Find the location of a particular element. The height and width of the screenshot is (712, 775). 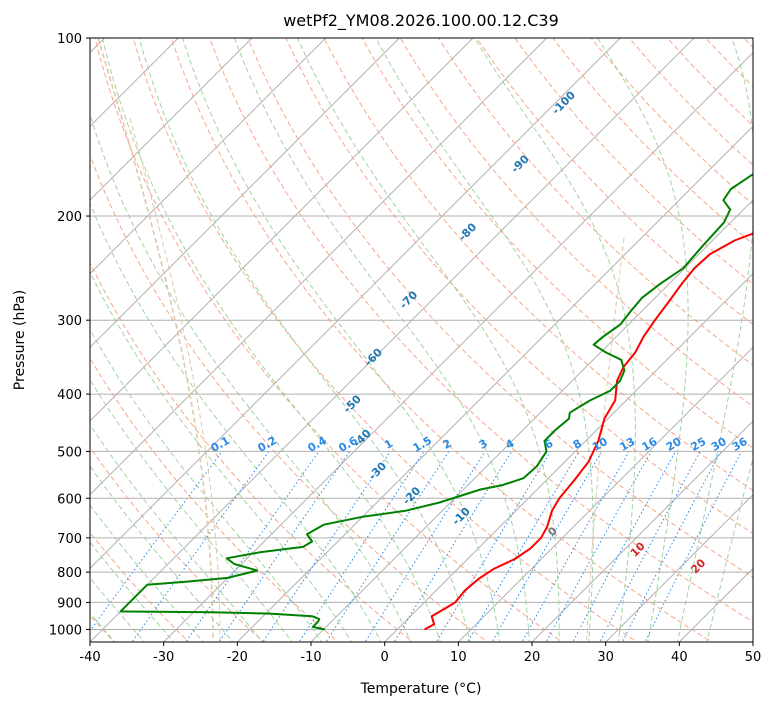

tan-dashed-curve is located at coordinates (155, 338).